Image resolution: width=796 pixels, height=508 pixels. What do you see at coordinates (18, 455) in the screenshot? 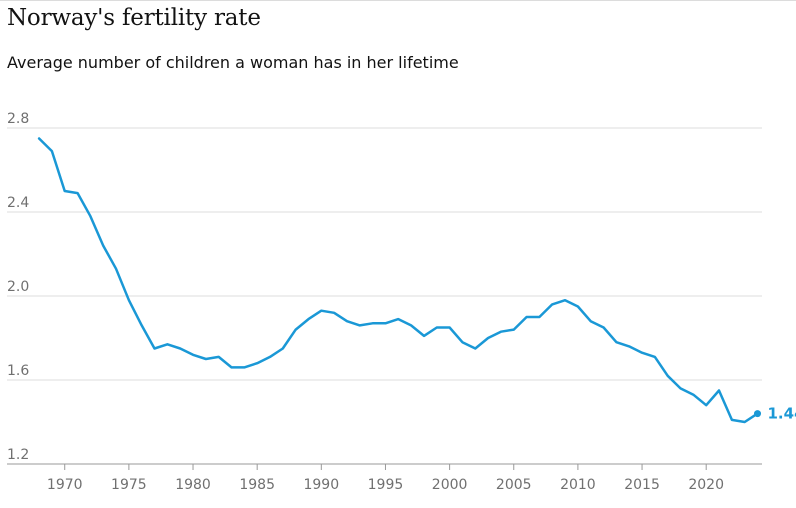
I see `y-tick-label: 1.2` at bounding box center [18, 455].